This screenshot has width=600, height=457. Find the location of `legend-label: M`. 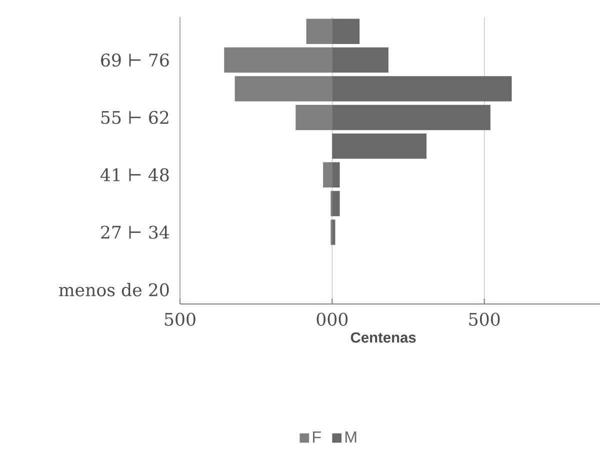

legend-label: M is located at coordinates (350, 437).